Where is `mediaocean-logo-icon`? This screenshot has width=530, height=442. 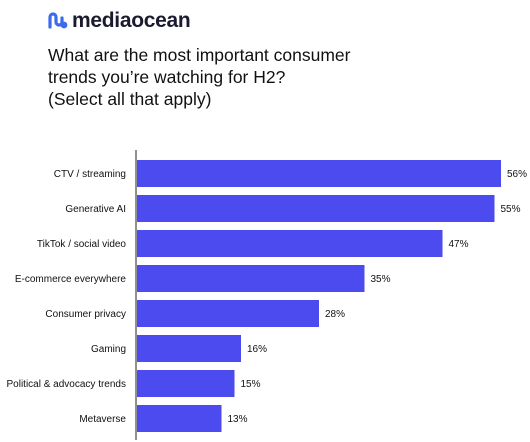 mediaocean-logo-icon is located at coordinates (58, 20).